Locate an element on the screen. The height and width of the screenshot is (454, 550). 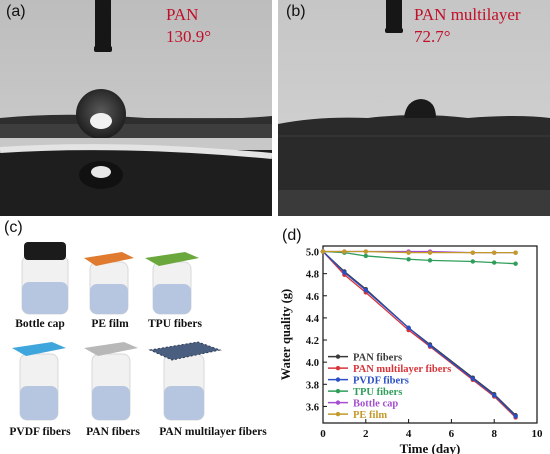
vial-label-pe-film: PE film is located at coordinates (110, 324).